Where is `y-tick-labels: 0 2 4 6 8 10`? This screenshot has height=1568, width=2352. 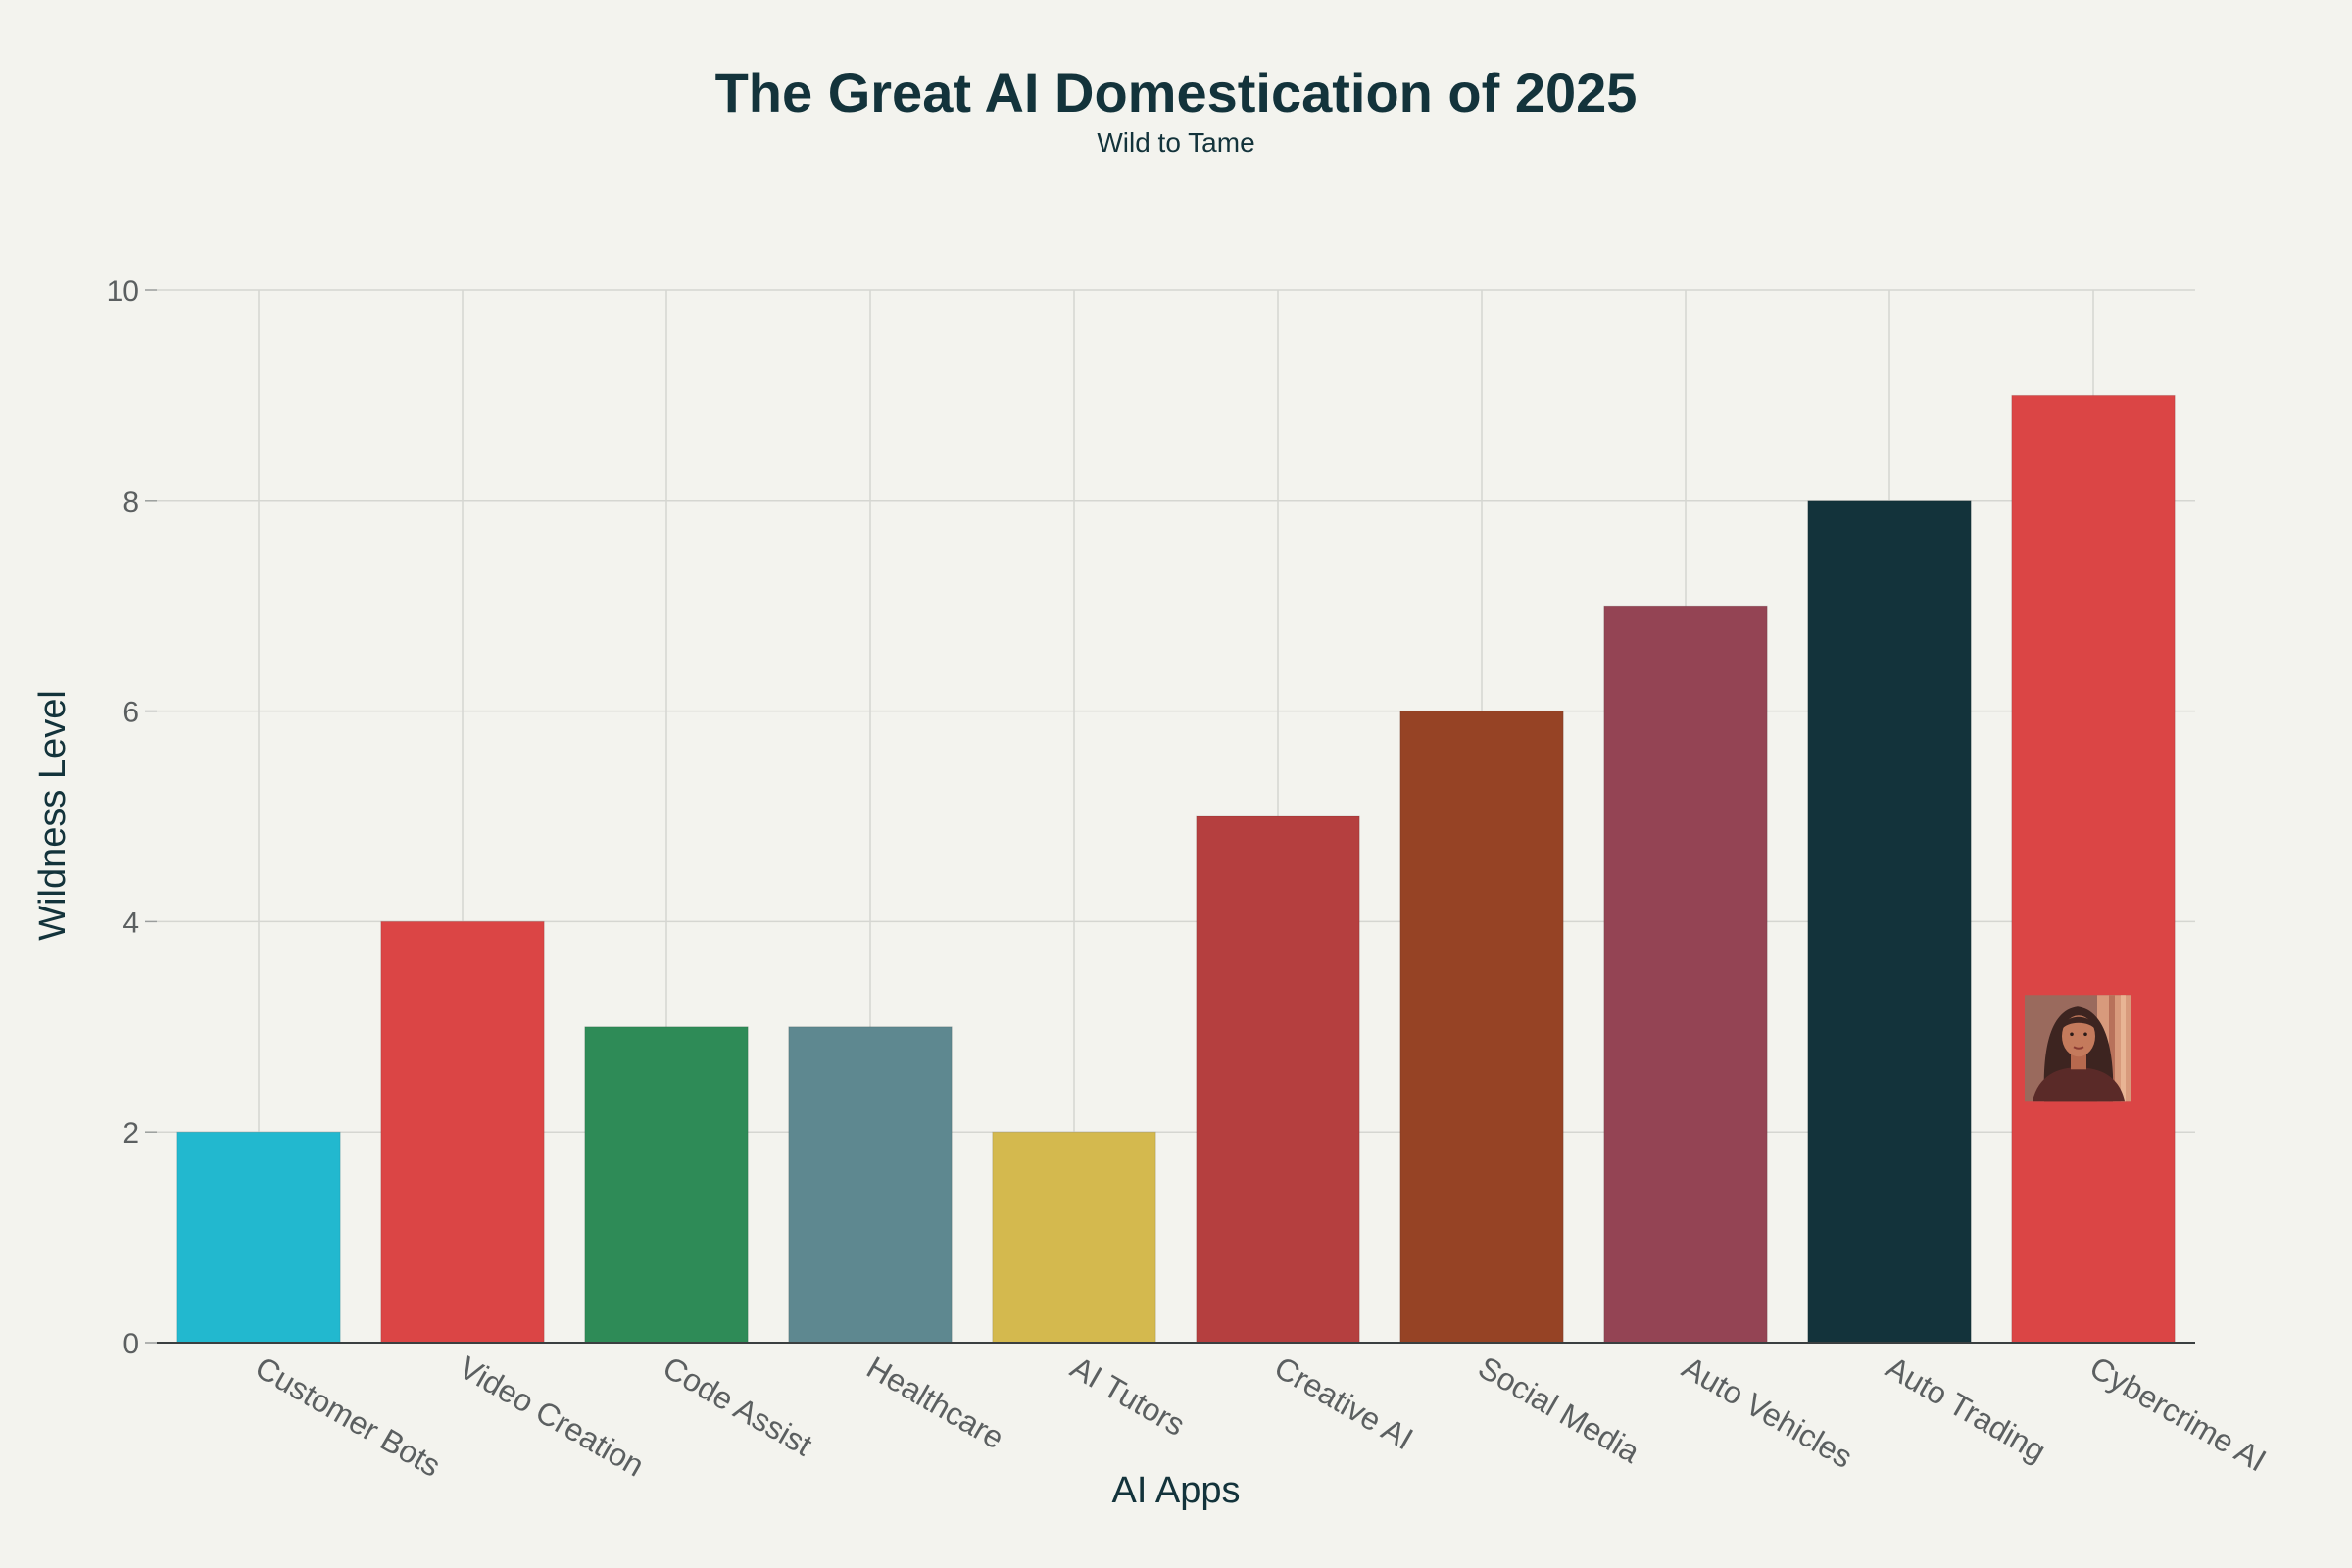
y-tick-labels: 0 2 4 6 8 10 is located at coordinates (132, 817).